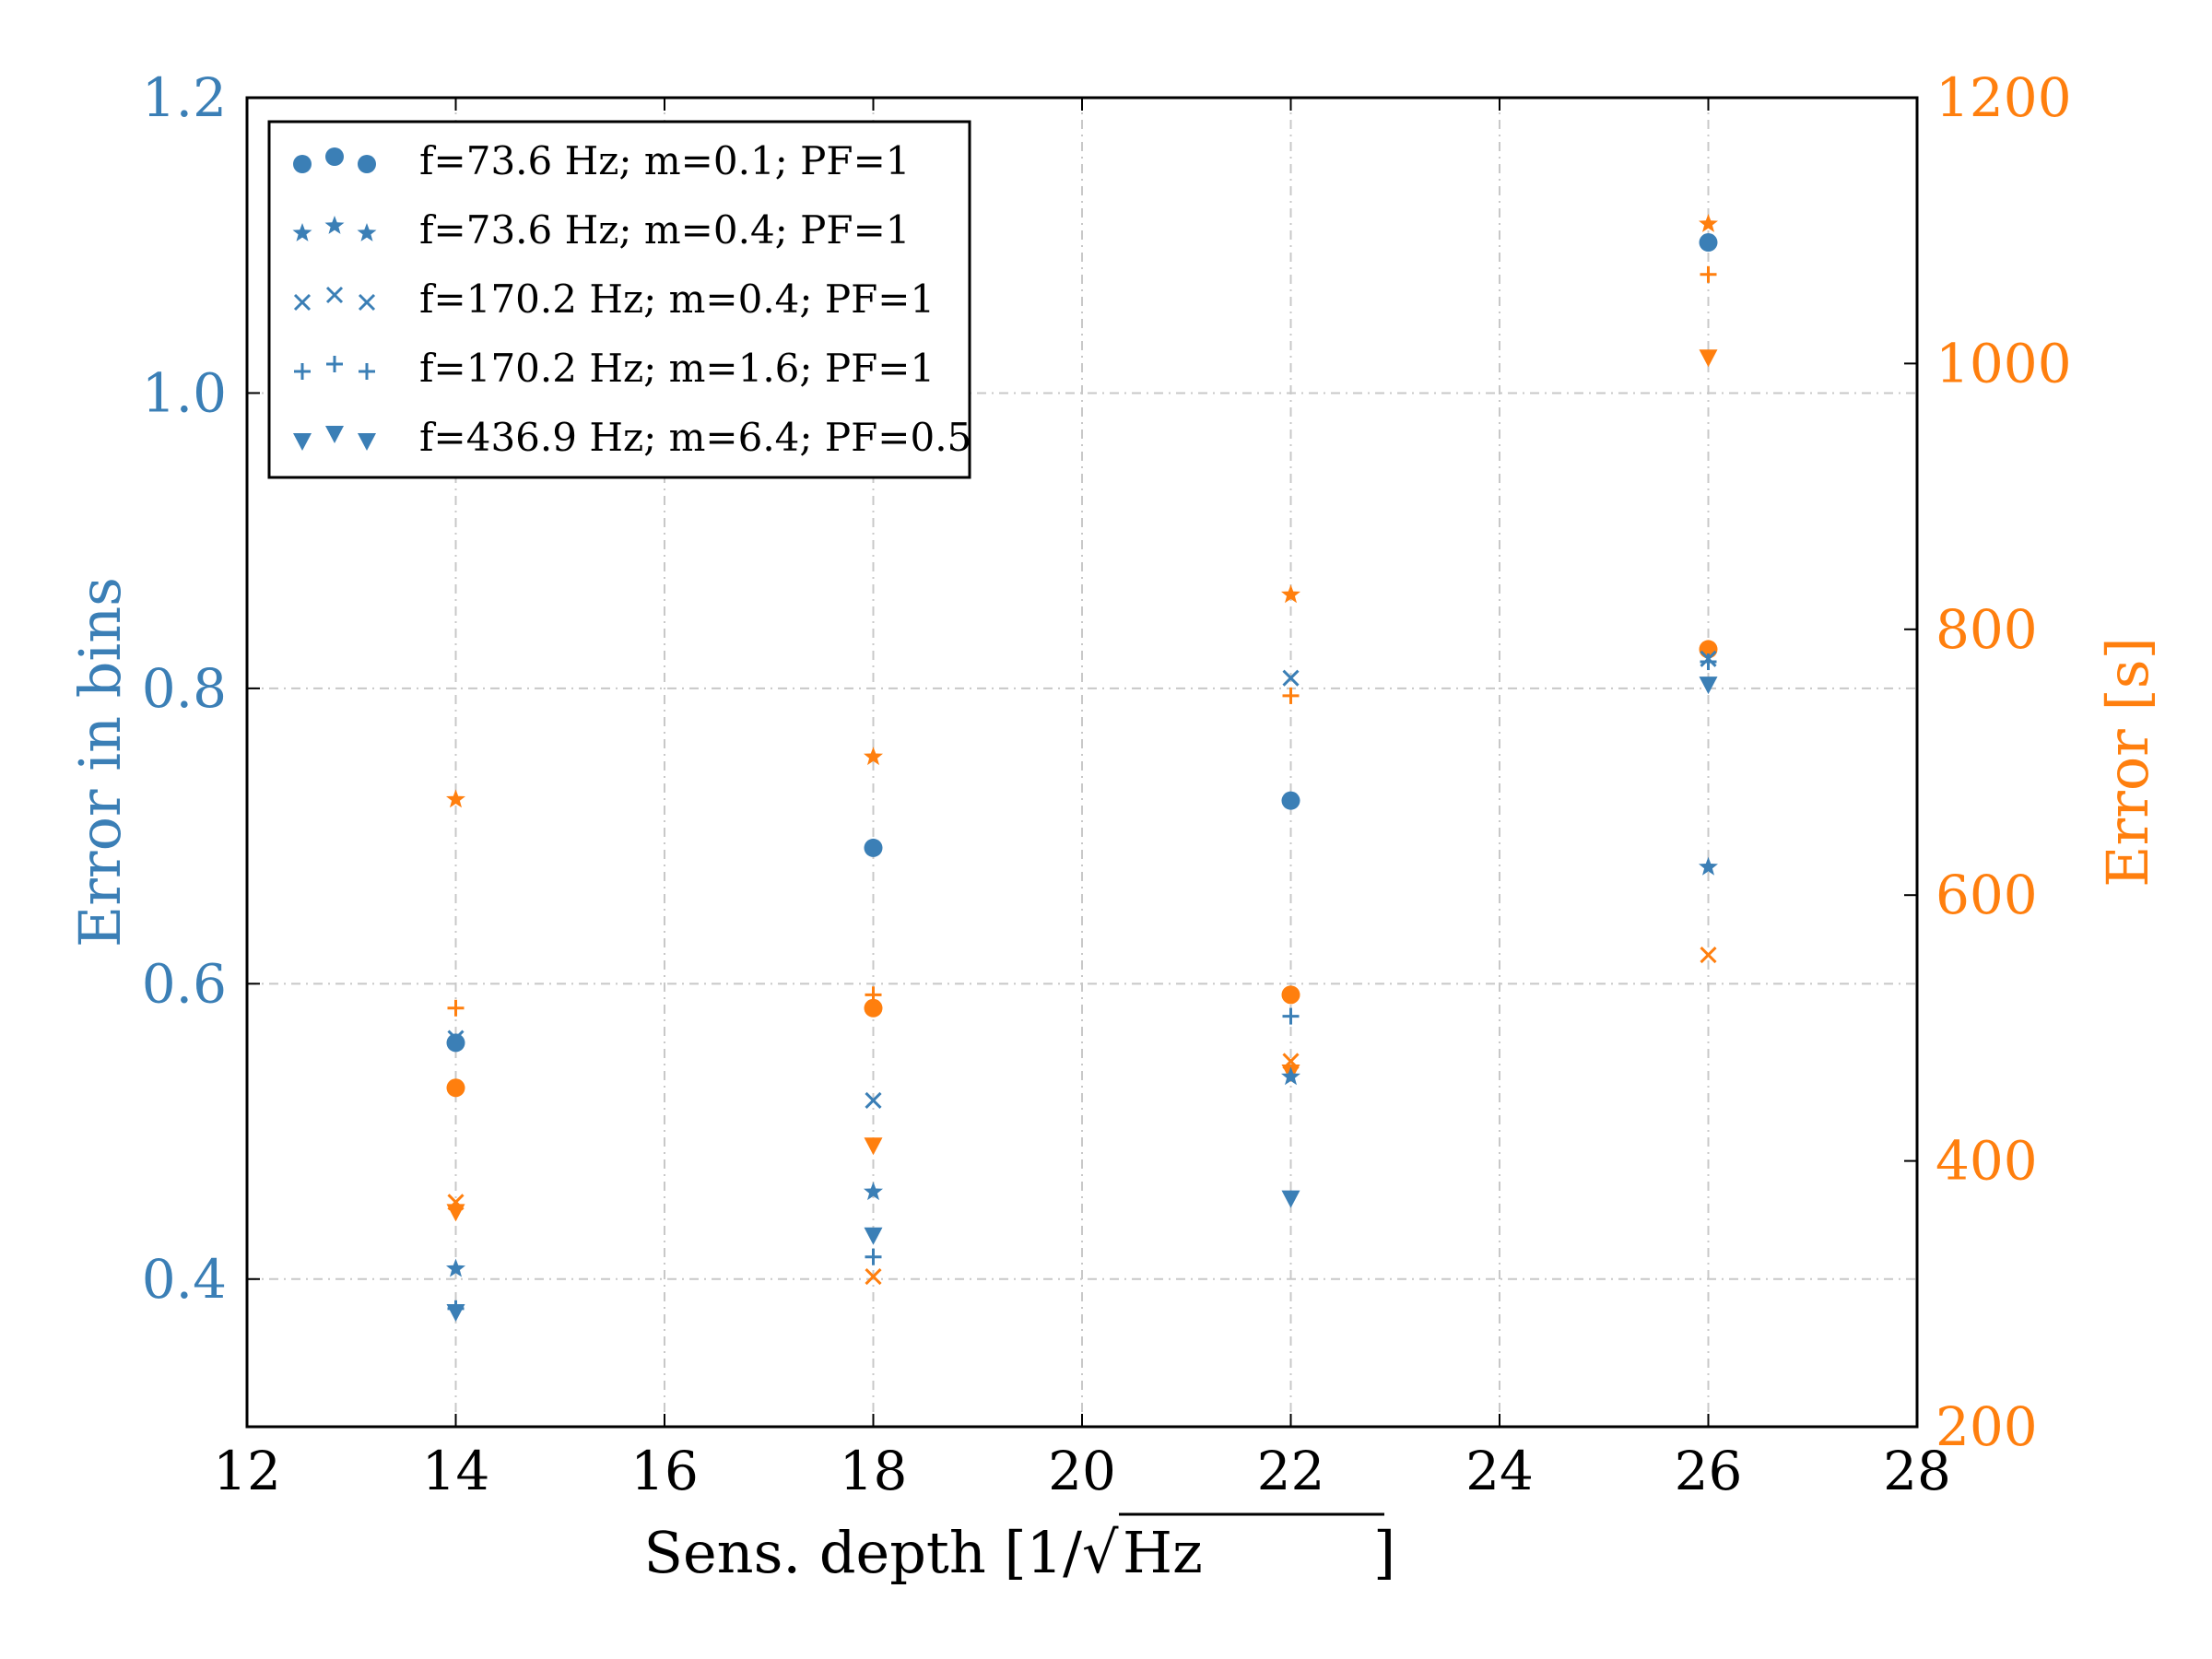  I want to click on y-left-tick-label: 1.2, so click(184, 97).